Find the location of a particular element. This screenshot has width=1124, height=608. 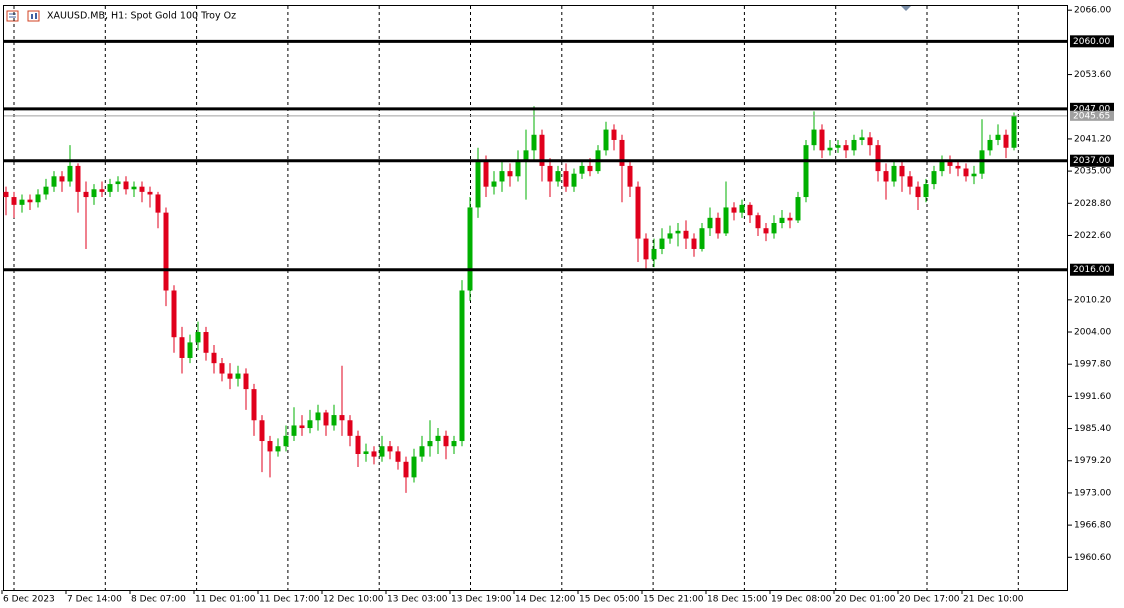

x-tick-label: 15 Dec 05:00 is located at coordinates (609, 600).